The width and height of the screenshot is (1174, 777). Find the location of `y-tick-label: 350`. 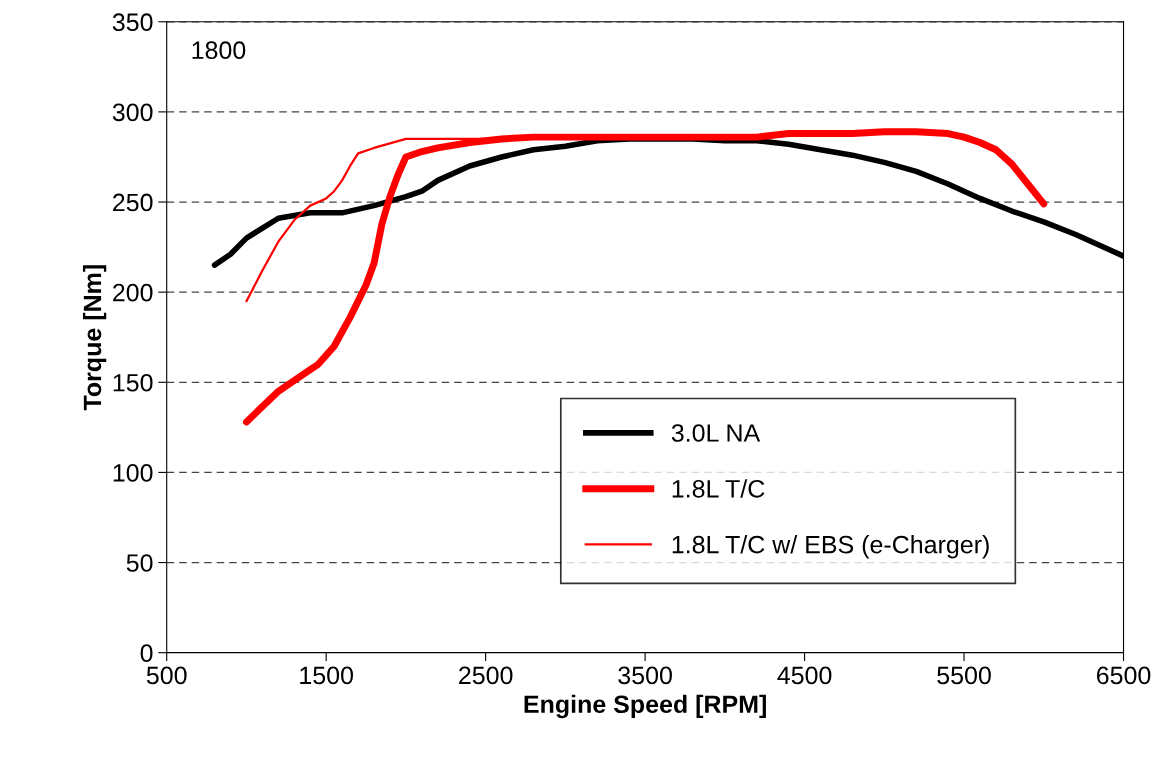

y-tick-label: 350 is located at coordinates (132, 22).